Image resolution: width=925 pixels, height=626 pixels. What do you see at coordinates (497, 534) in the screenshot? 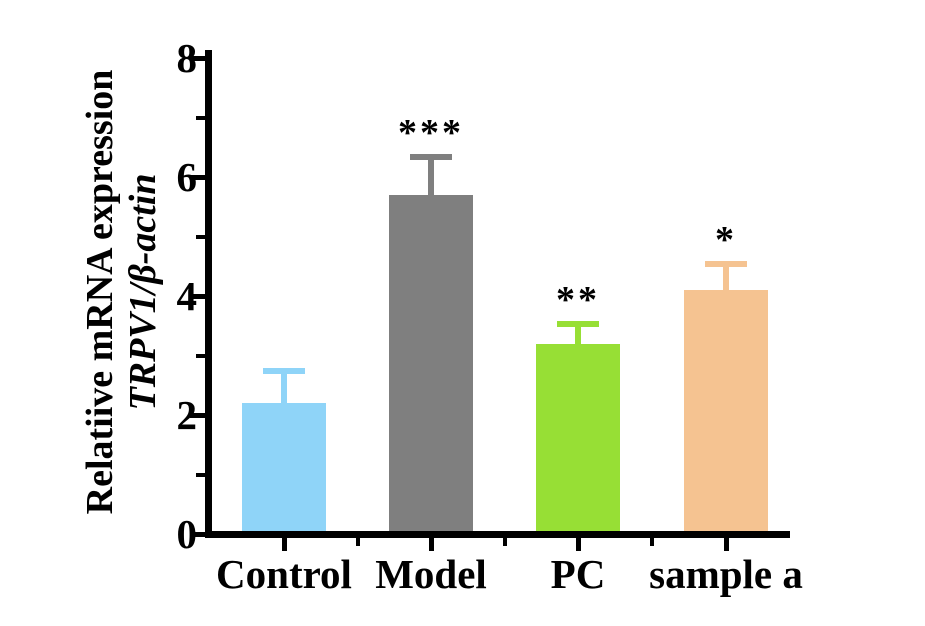
I see `x-axis-line` at bounding box center [497, 534].